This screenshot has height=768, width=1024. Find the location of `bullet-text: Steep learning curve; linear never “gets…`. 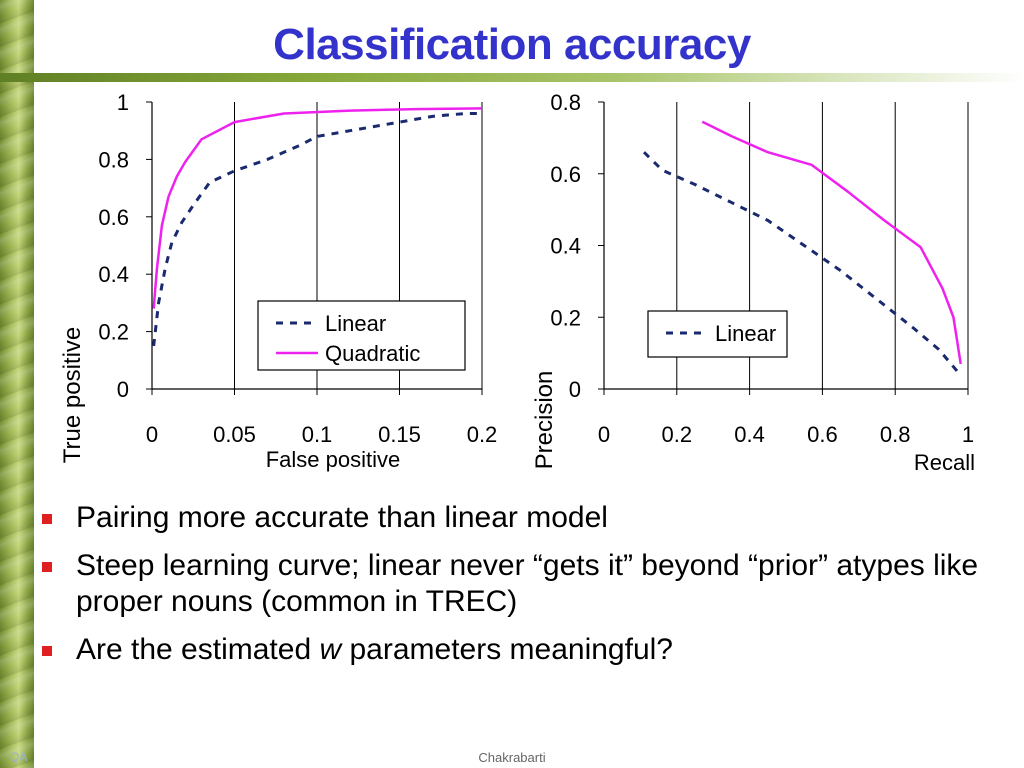

bullet-text: Steep learning curve; linear never “gets… is located at coordinates (527, 583).